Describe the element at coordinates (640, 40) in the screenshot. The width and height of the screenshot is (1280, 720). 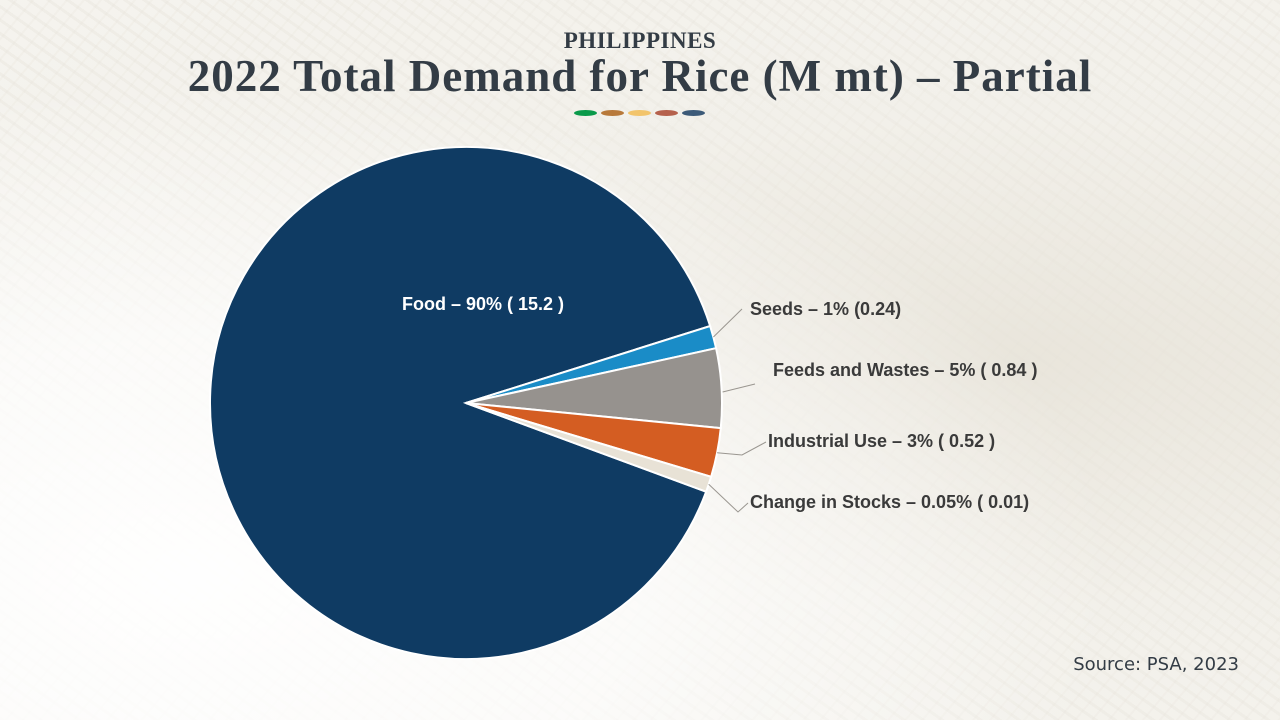
I see `country-label: PHILIPPINES` at that location.